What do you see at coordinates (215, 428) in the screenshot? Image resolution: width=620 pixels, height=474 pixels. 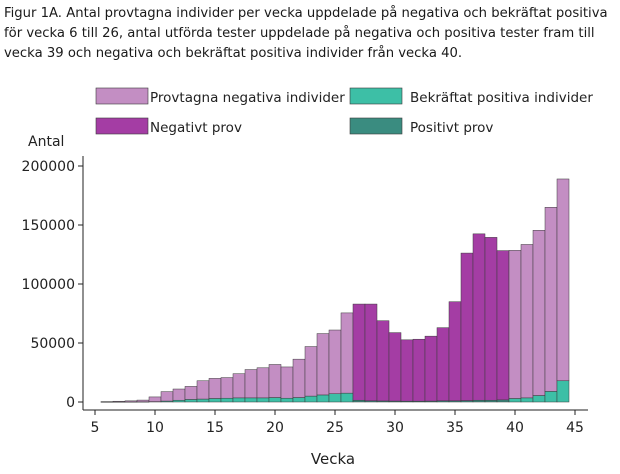 I see `x-tick-label-15: 15` at bounding box center [215, 428].